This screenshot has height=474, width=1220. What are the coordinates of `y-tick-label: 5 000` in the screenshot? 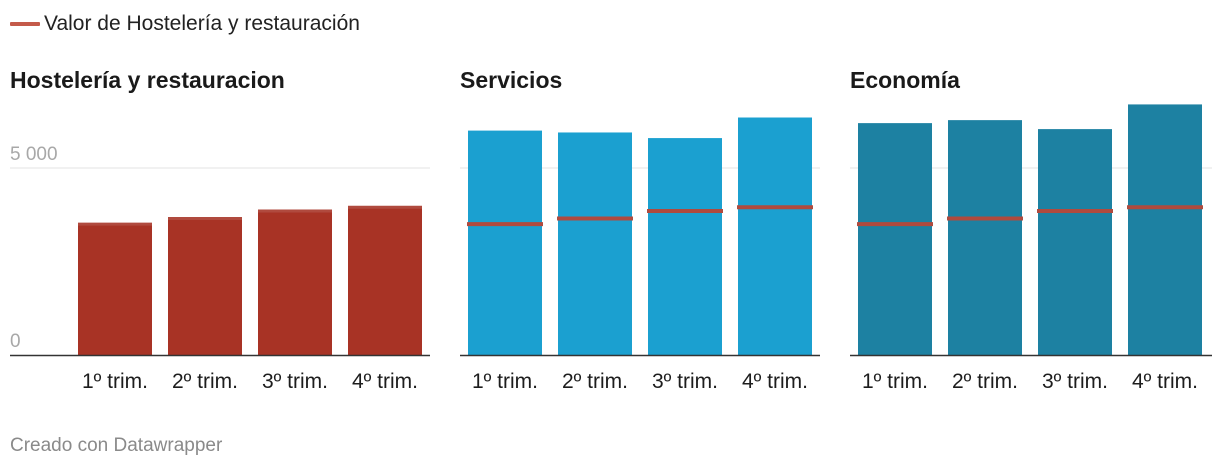 It's located at (34, 154).